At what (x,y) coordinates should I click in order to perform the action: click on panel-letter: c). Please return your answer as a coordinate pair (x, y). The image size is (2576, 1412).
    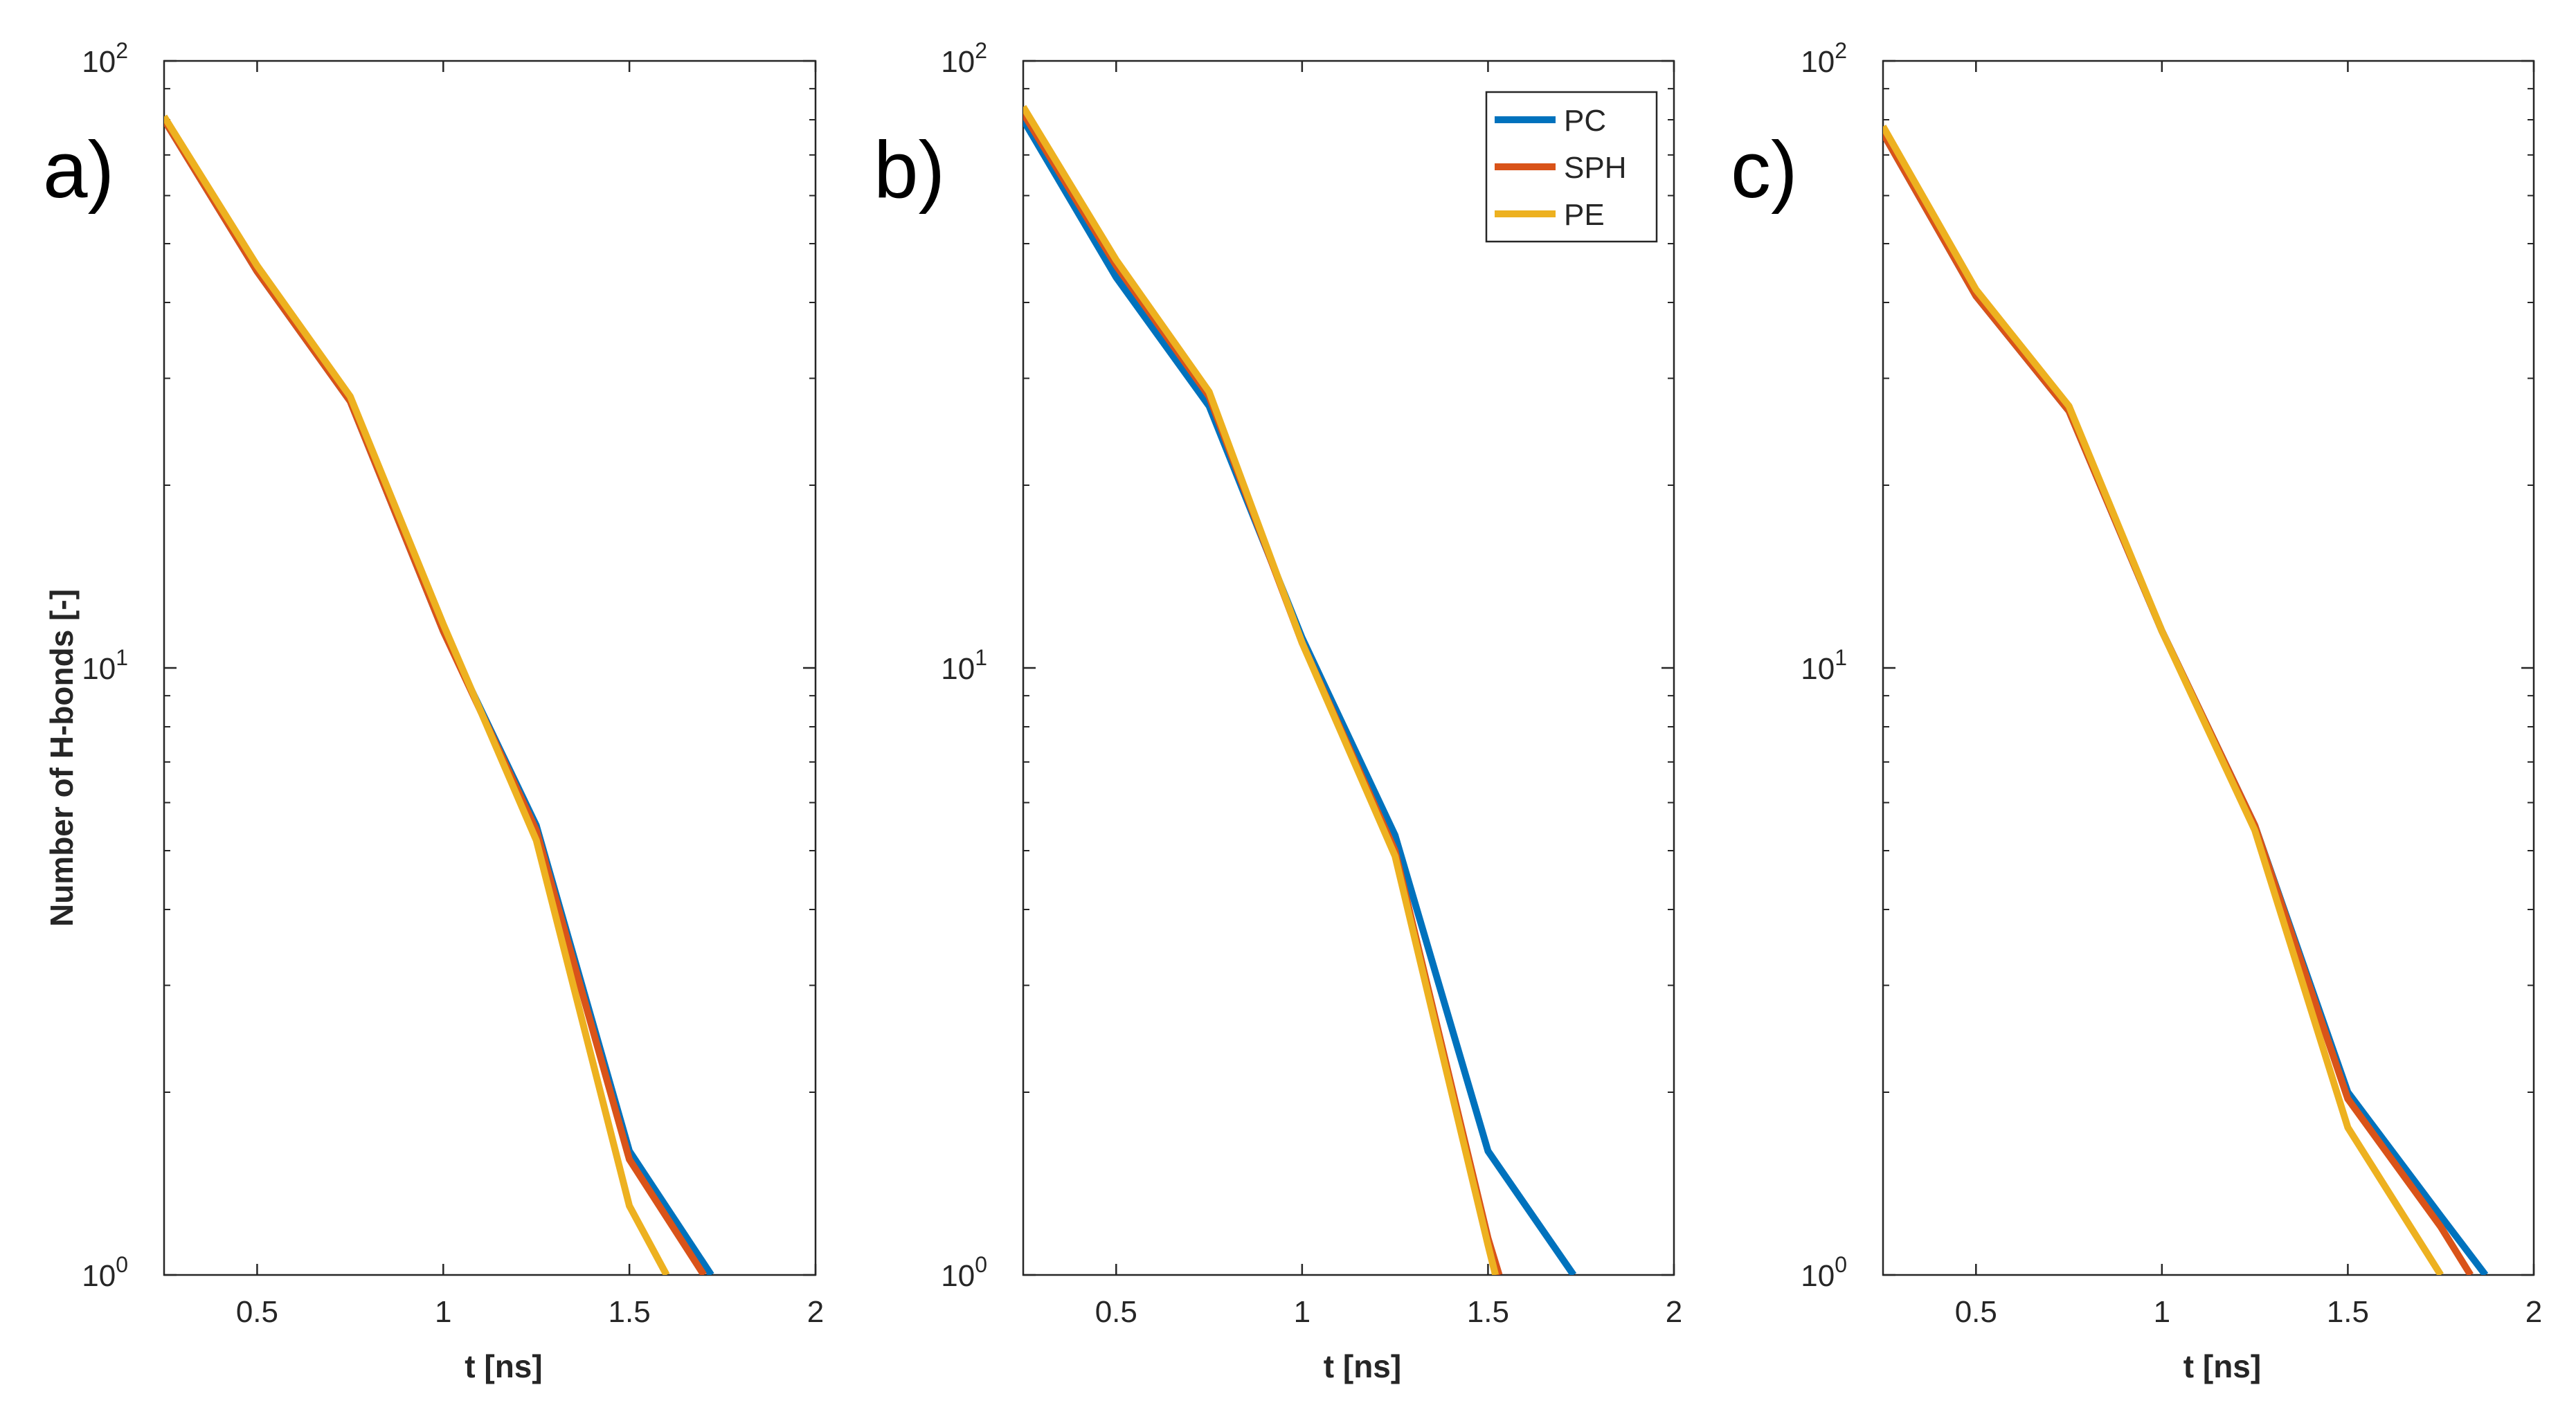
    Looking at the image, I should click on (1765, 170).